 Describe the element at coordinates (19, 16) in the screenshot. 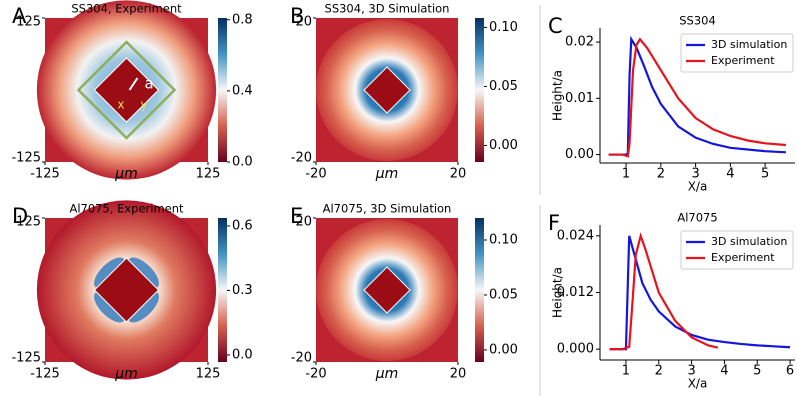

I see `panel-label: A` at that location.